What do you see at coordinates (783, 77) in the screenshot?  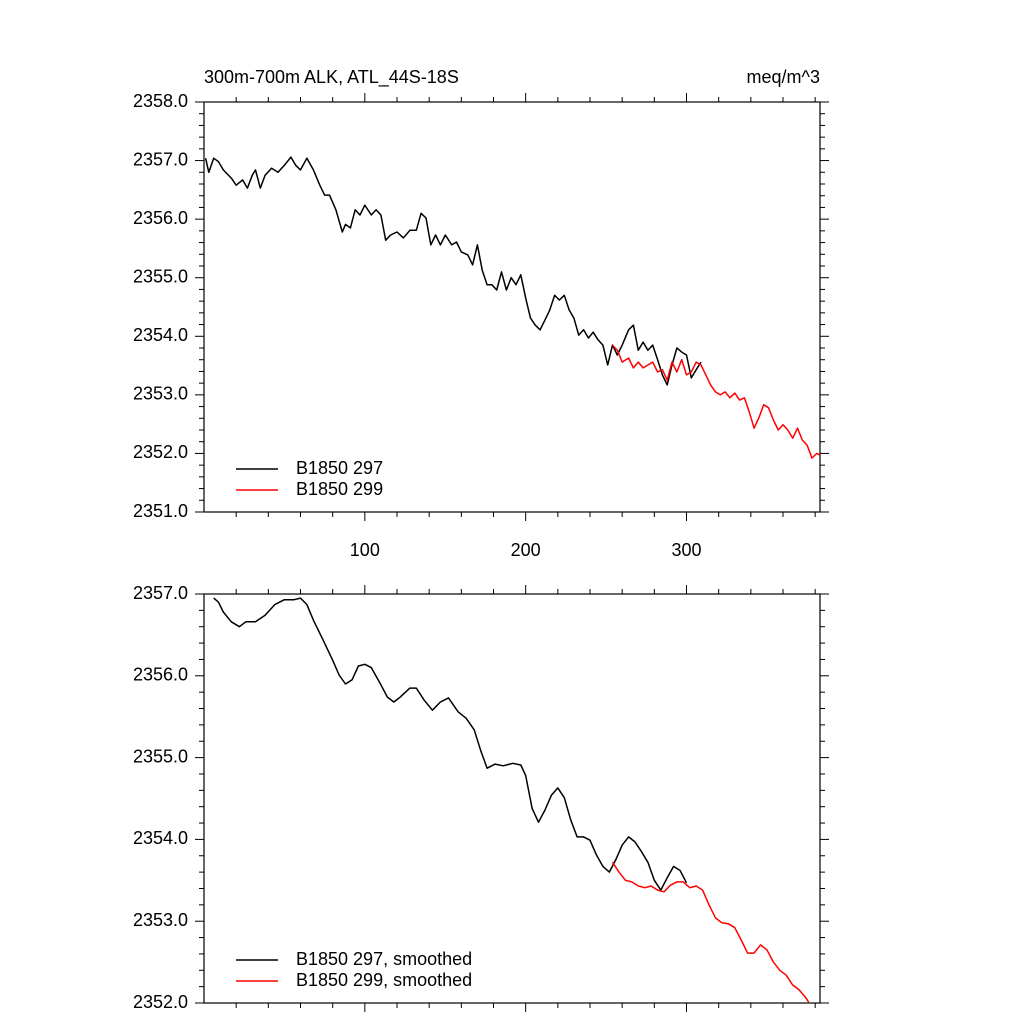 I see `units-label: meq/m^3` at bounding box center [783, 77].